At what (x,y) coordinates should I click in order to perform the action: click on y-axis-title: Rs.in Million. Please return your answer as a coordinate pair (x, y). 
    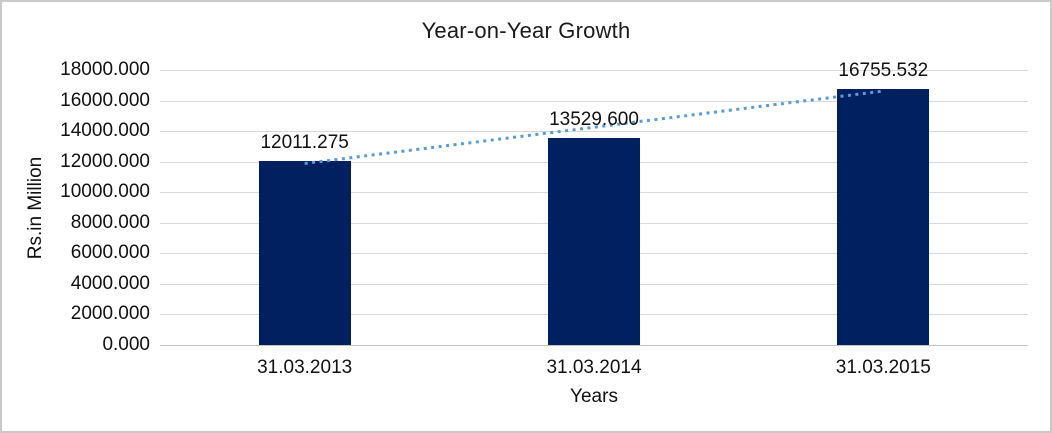
    Looking at the image, I should click on (35, 208).